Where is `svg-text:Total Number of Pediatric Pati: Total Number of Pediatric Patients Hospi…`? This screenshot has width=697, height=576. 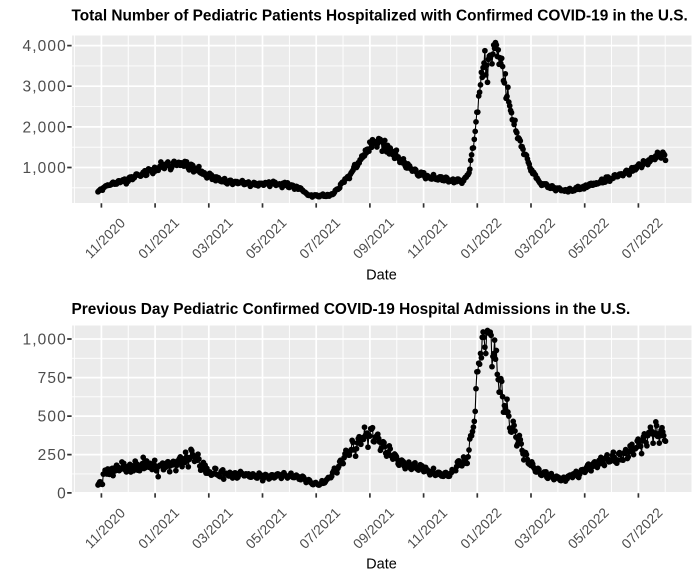 svg-text:Total Number of Pediatric Pati: Total Number of Pediatric Patients Hospi… is located at coordinates (380, 15).